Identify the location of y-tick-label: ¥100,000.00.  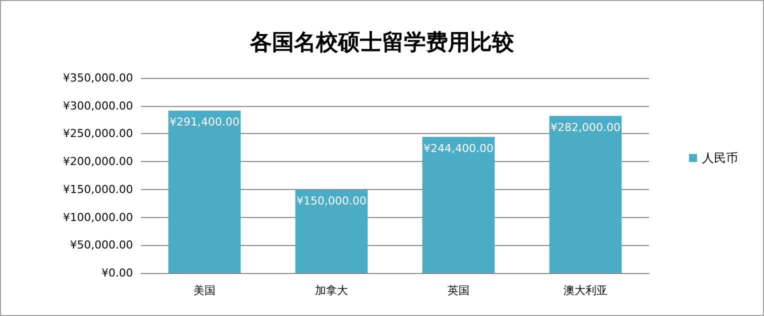
(98, 217).